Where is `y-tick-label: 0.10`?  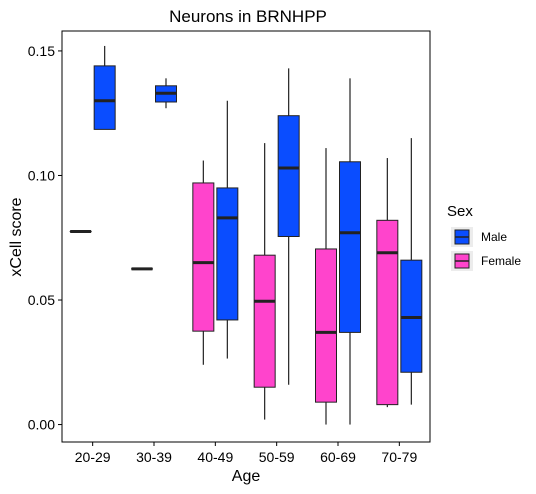 y-tick-label: 0.10 is located at coordinates (41, 175).